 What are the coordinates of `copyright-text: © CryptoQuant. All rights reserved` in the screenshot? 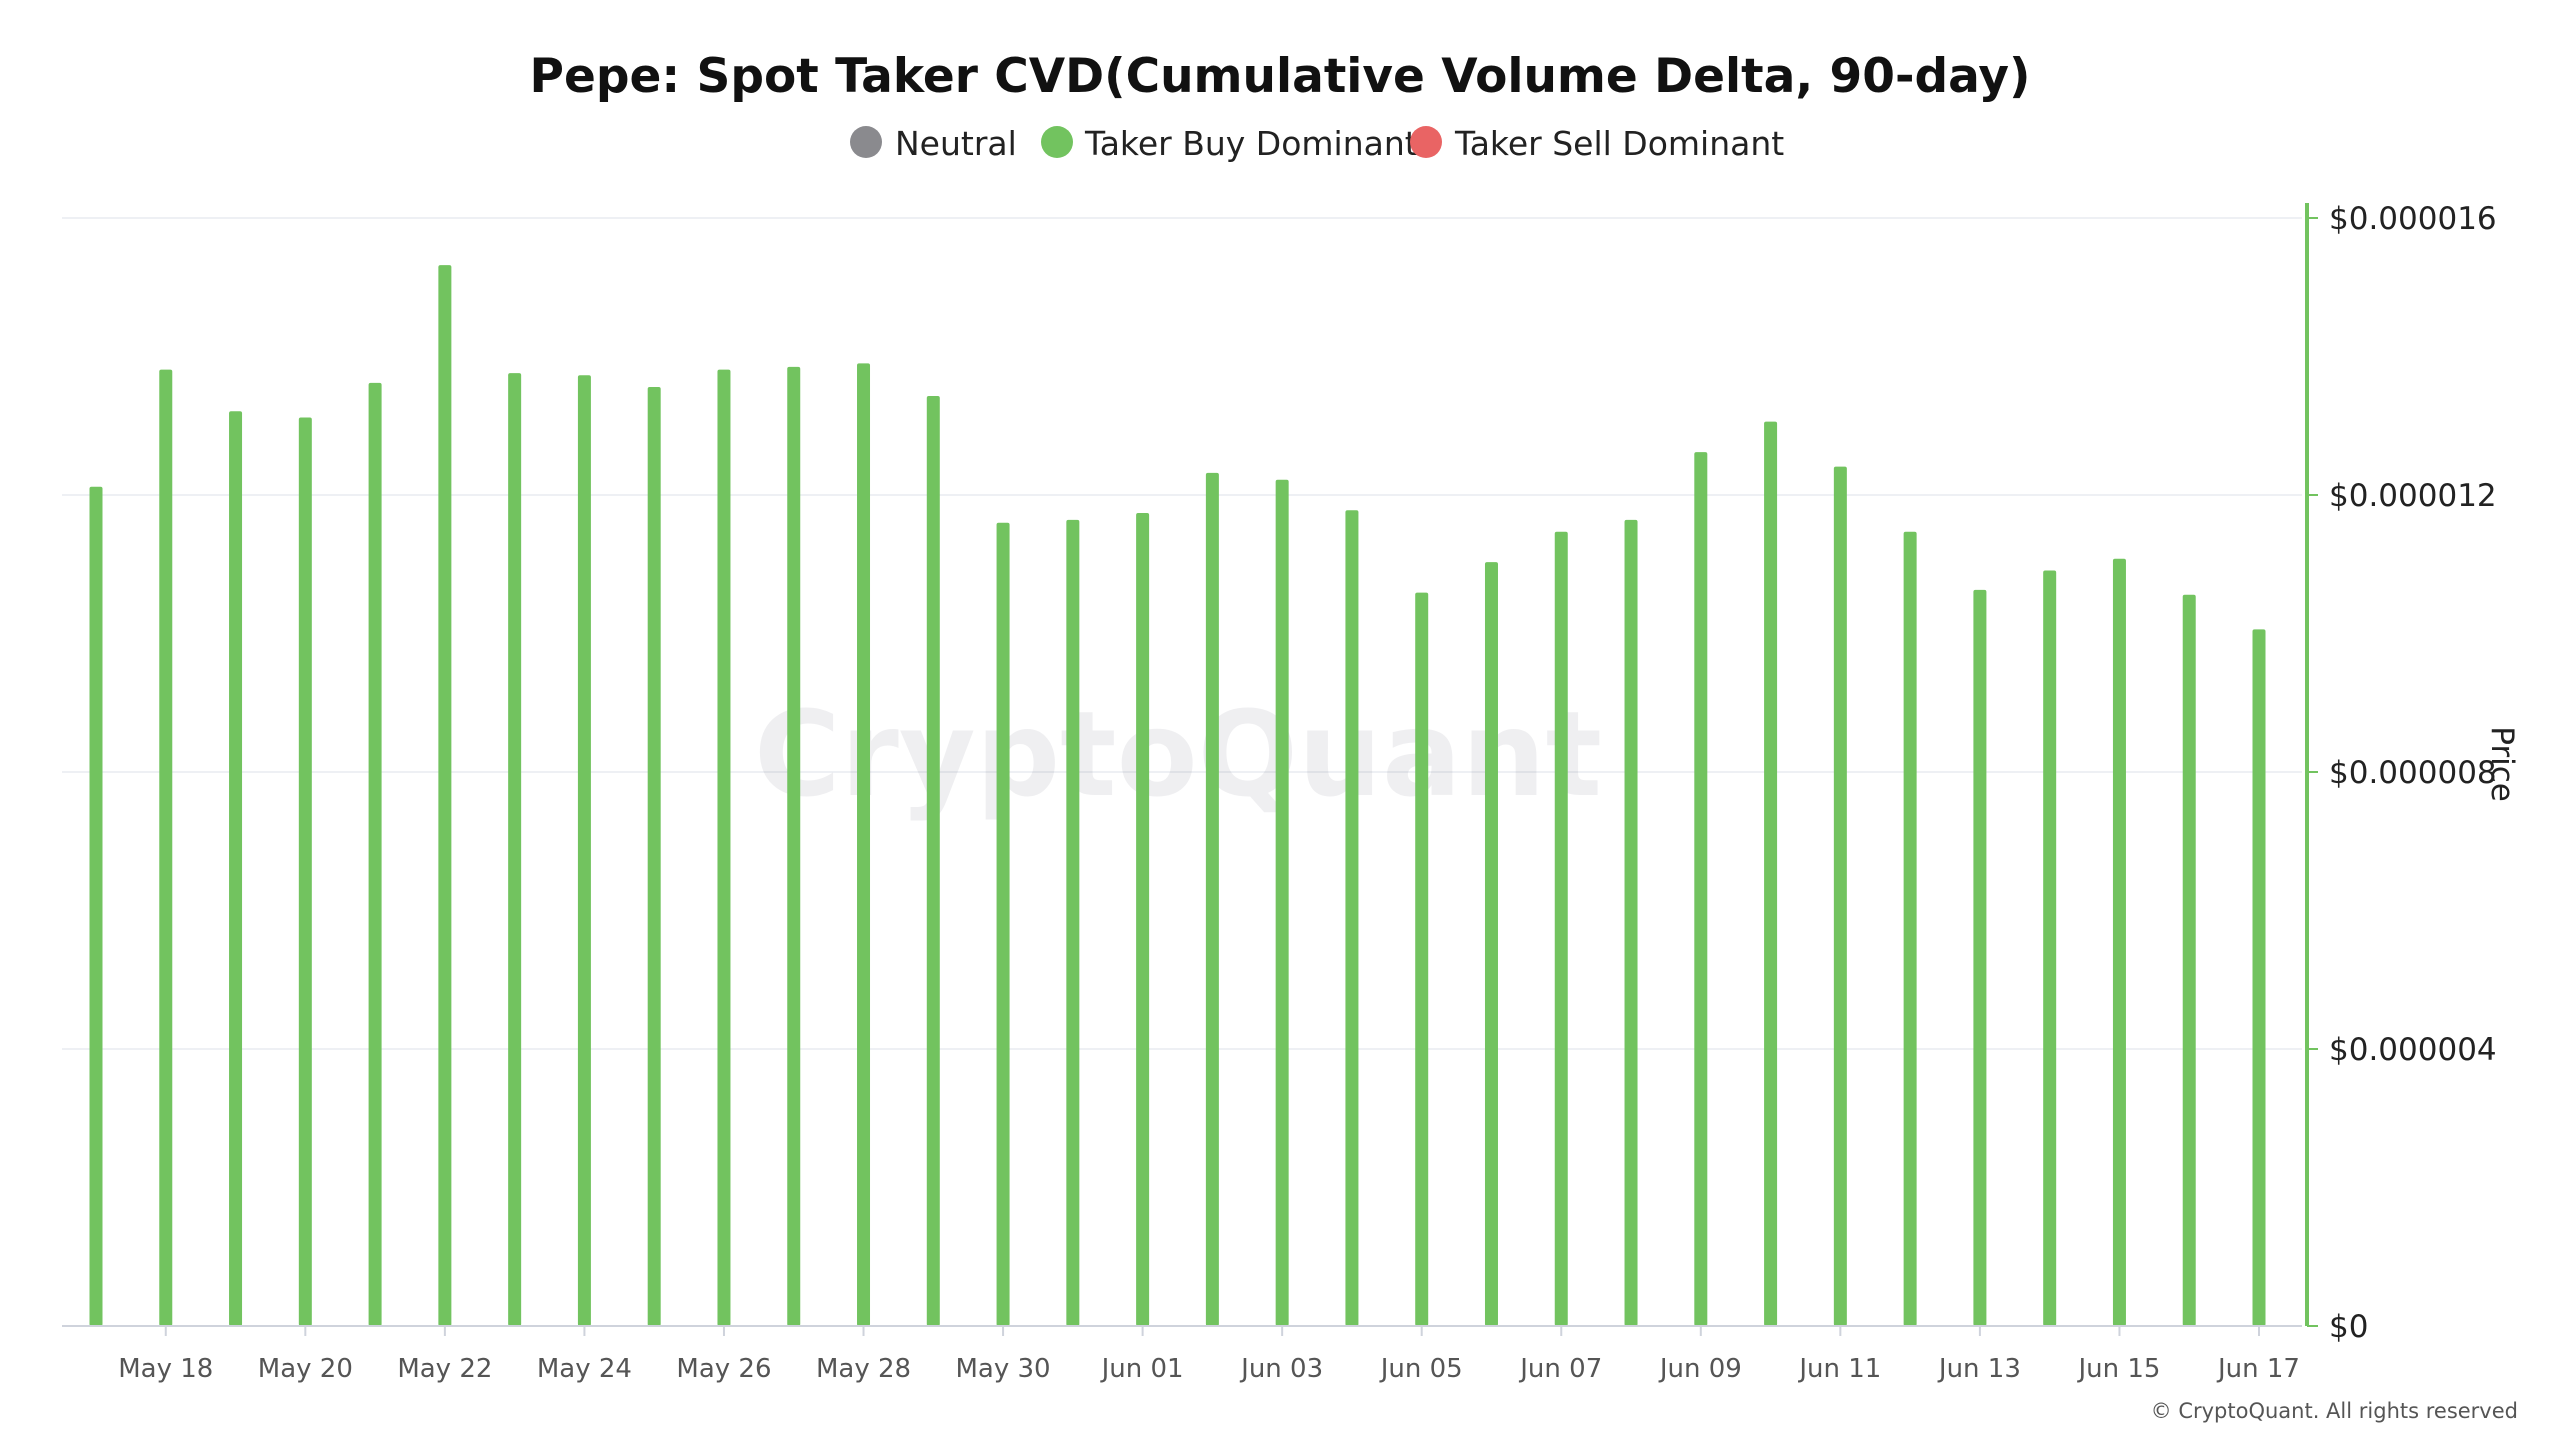 It's located at (2334, 1411).